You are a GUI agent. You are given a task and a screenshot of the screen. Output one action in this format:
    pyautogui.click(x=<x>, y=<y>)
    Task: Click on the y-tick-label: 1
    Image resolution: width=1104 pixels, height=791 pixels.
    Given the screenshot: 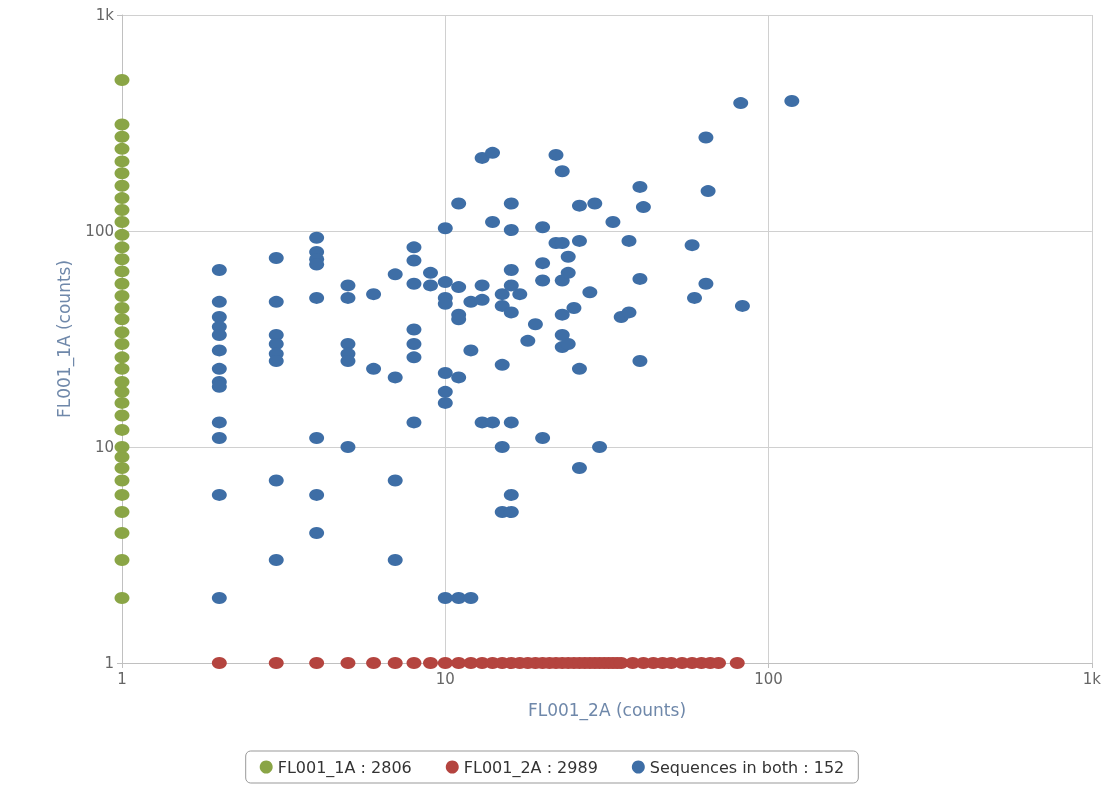 What is the action you would take?
    pyautogui.click(x=109, y=663)
    